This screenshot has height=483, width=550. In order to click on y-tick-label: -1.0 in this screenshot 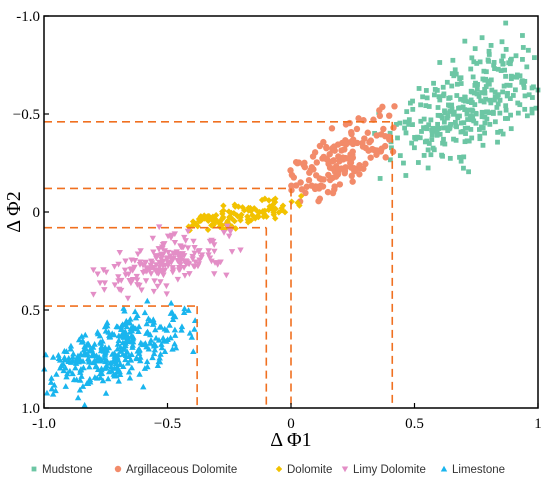, I will do `click(28, 17)`.